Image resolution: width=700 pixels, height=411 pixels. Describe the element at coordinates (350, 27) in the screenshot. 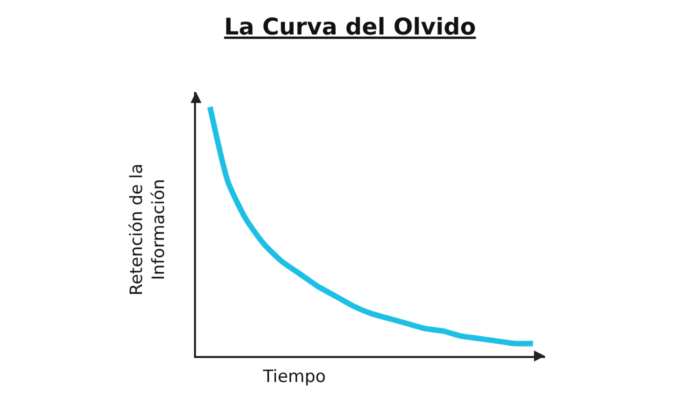

I see `chart-title: La Curva del Olvido` at that location.